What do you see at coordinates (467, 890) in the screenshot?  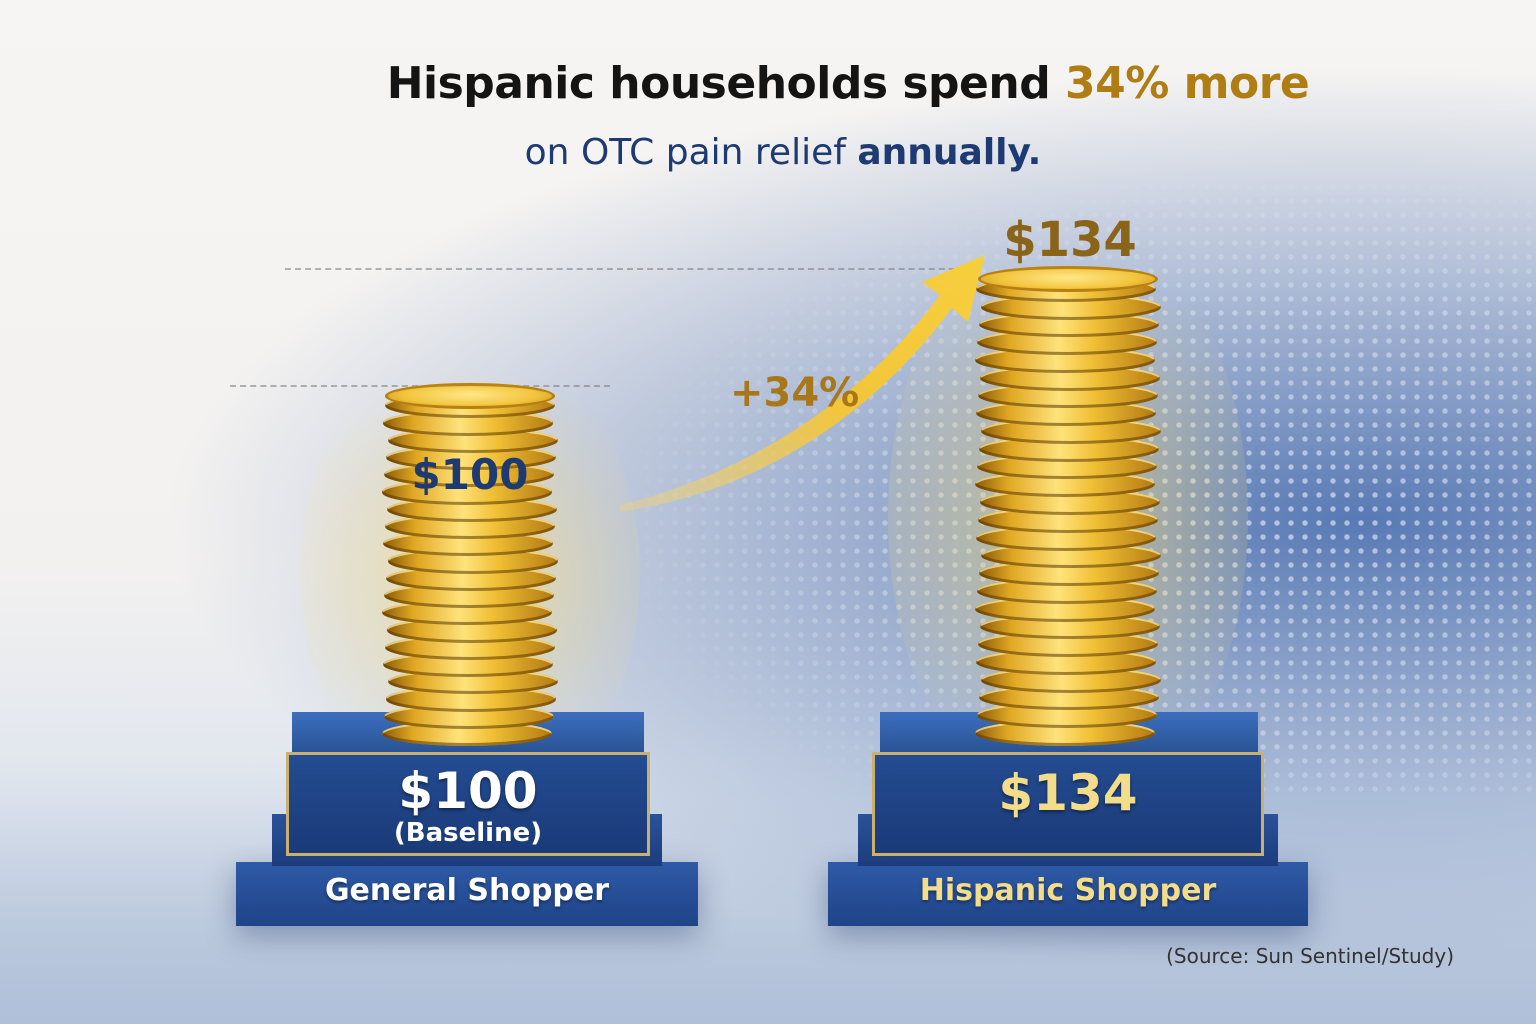 I see `category-label-general-shopper: General Shopper` at bounding box center [467, 890].